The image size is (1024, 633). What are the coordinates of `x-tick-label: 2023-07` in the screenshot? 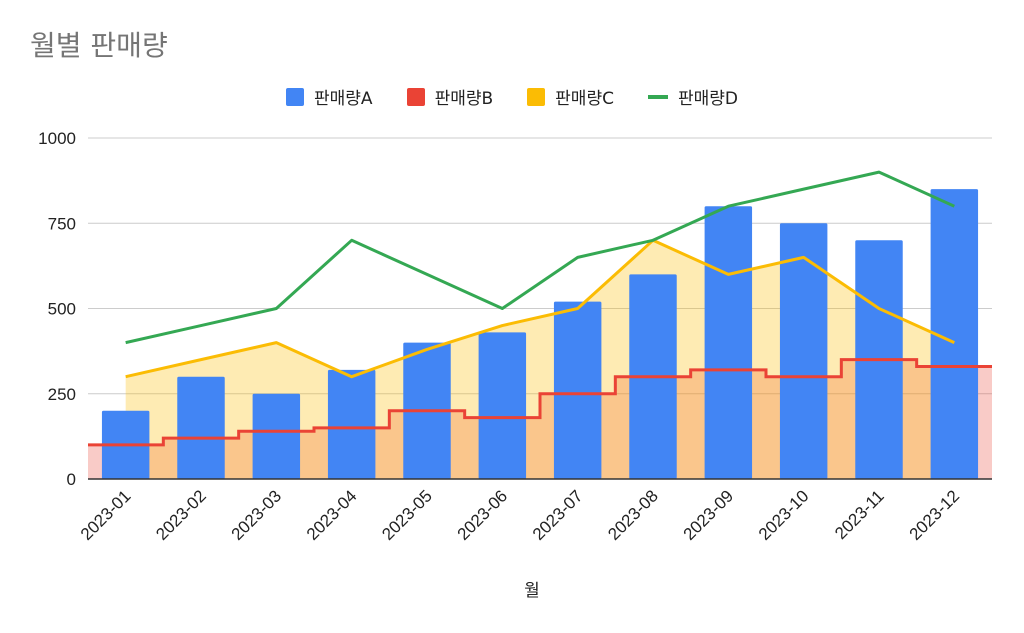 It's located at (558, 515).